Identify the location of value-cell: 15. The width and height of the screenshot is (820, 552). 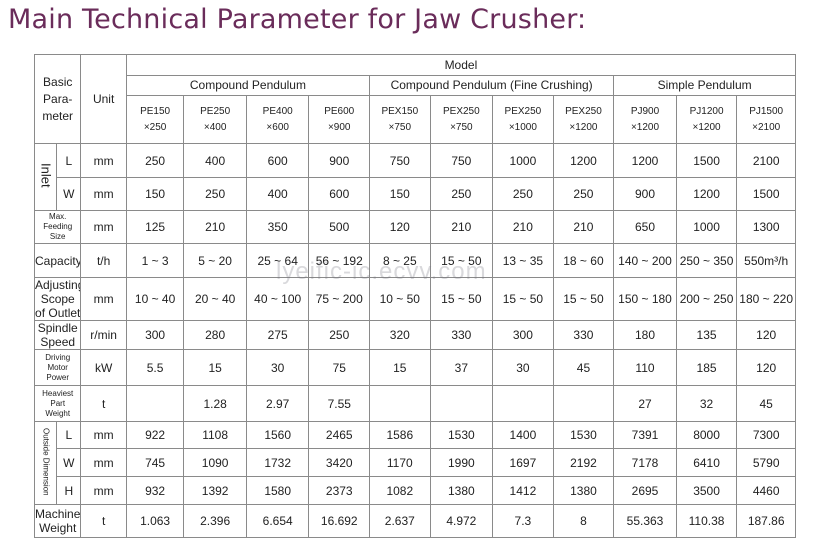
(400, 367).